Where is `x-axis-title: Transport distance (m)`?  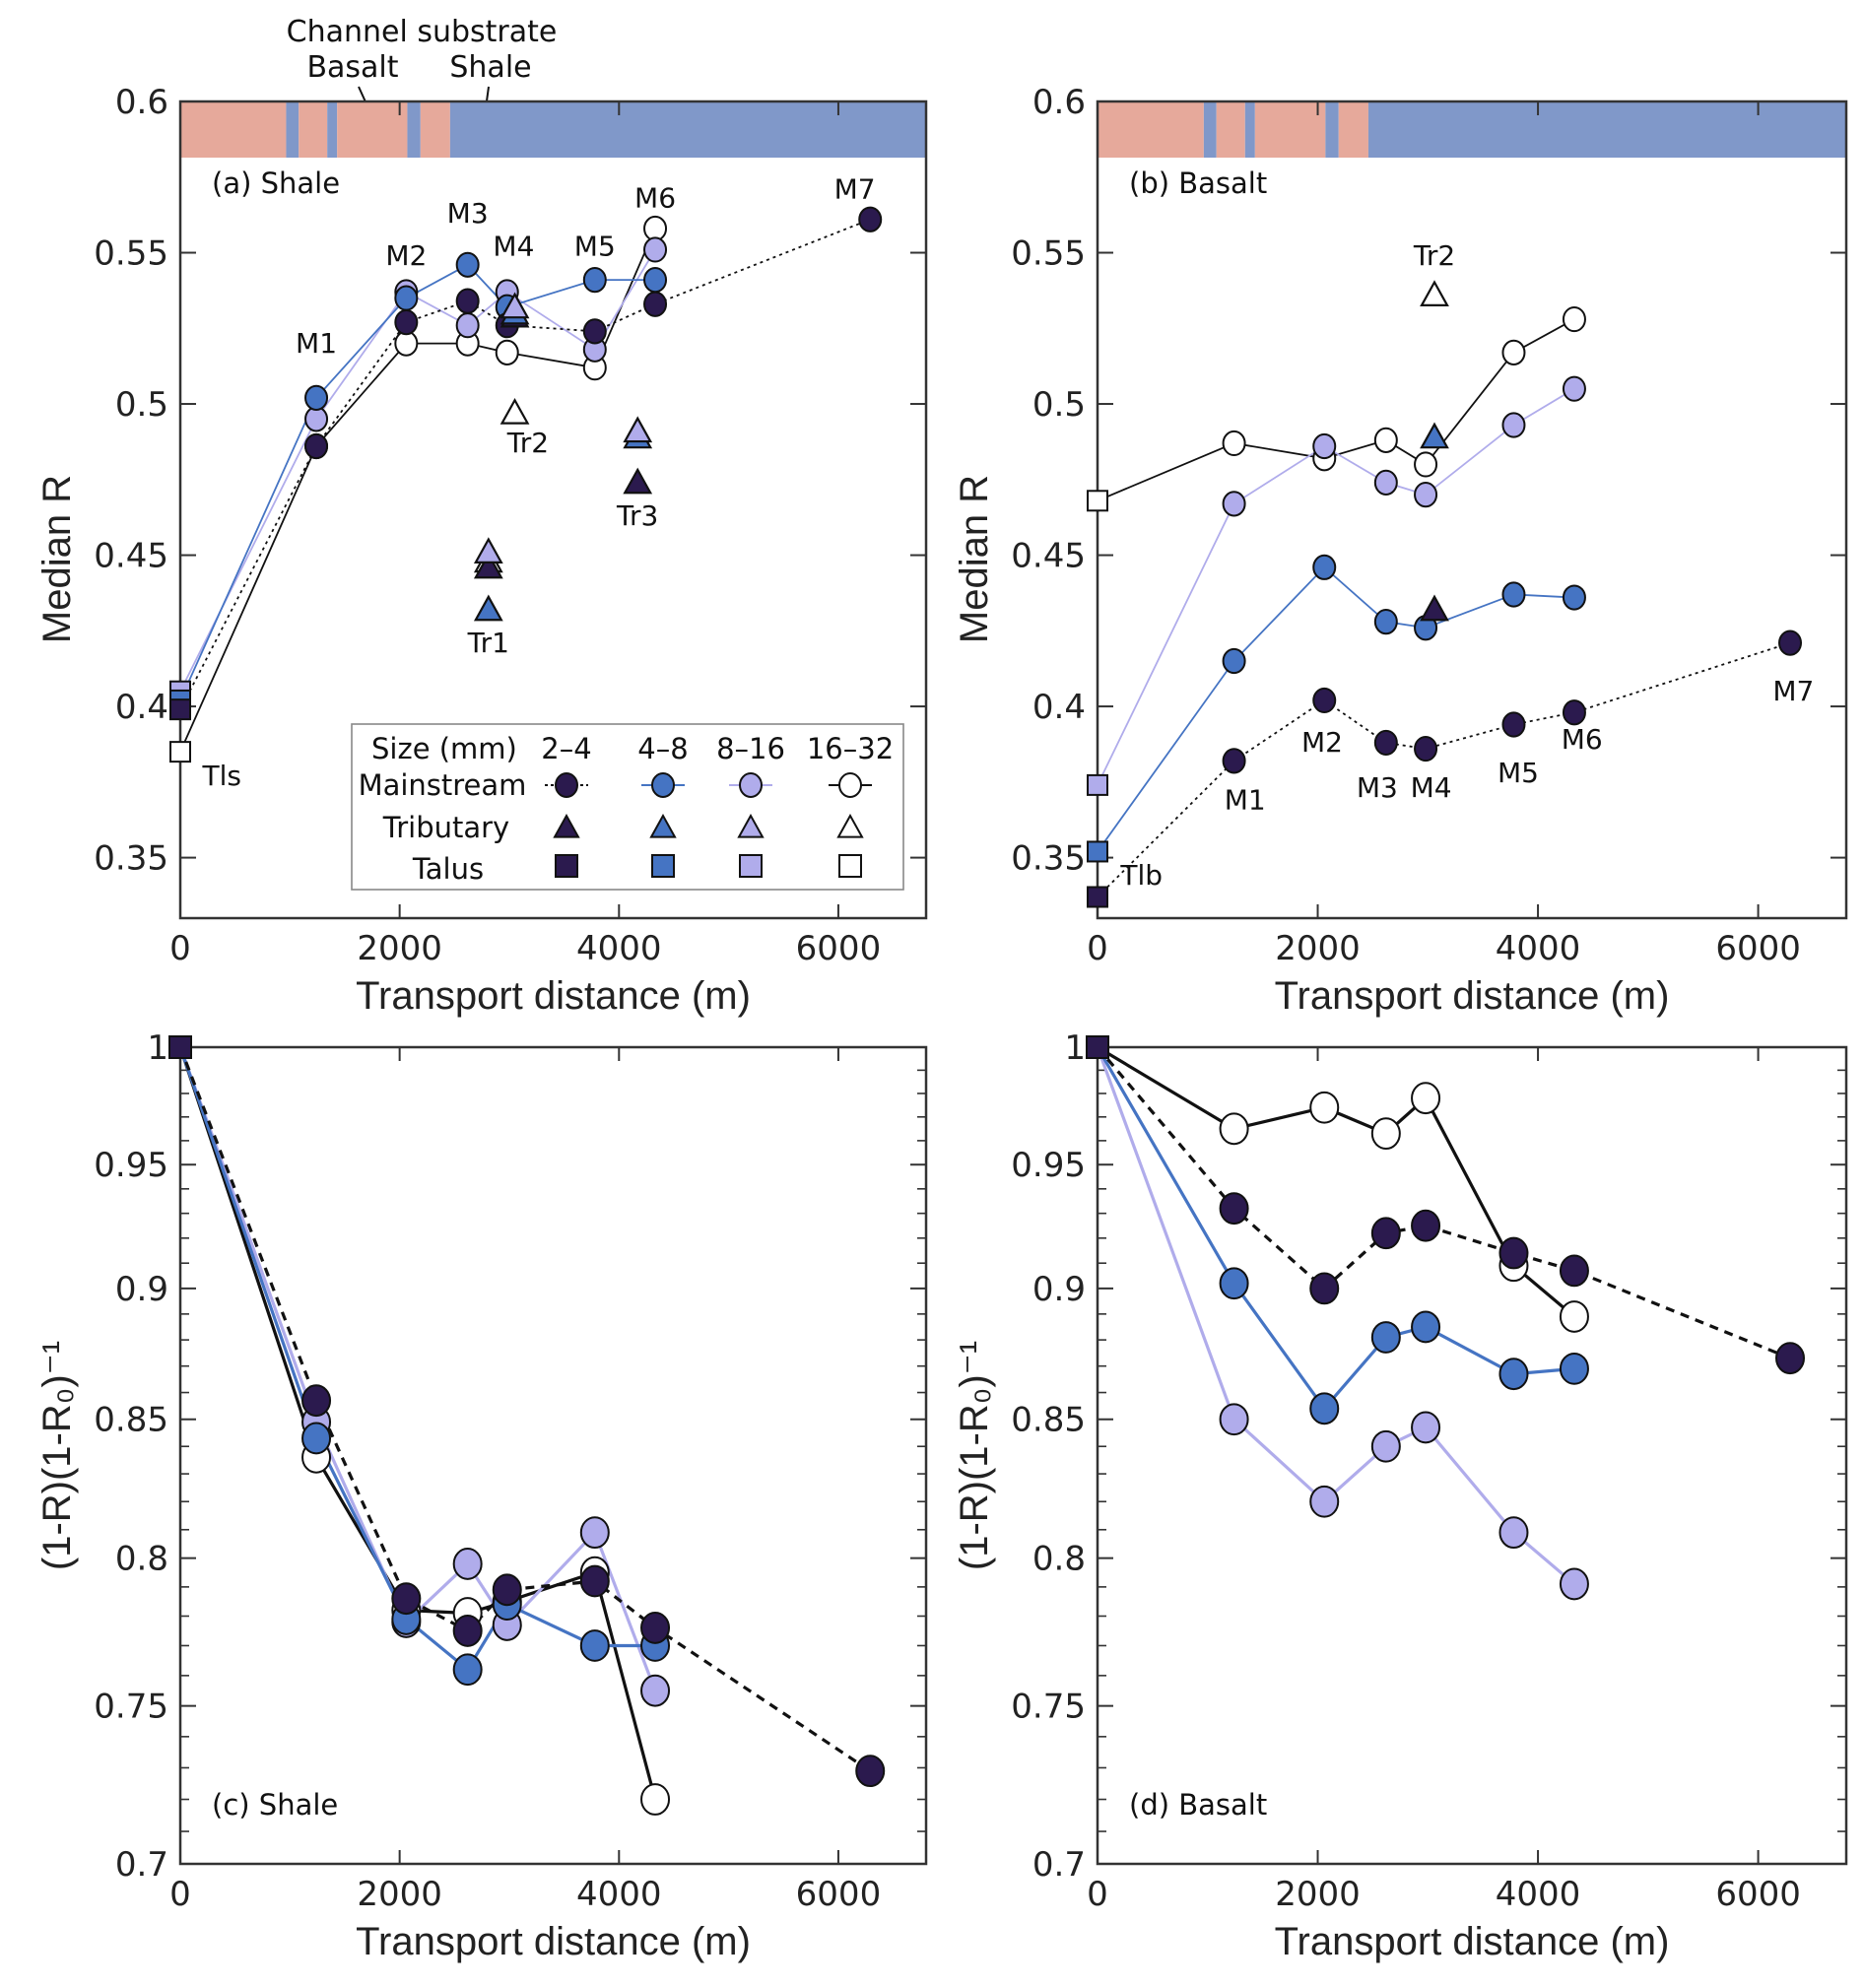
x-axis-title: Transport distance (m) is located at coordinates (1472, 1941).